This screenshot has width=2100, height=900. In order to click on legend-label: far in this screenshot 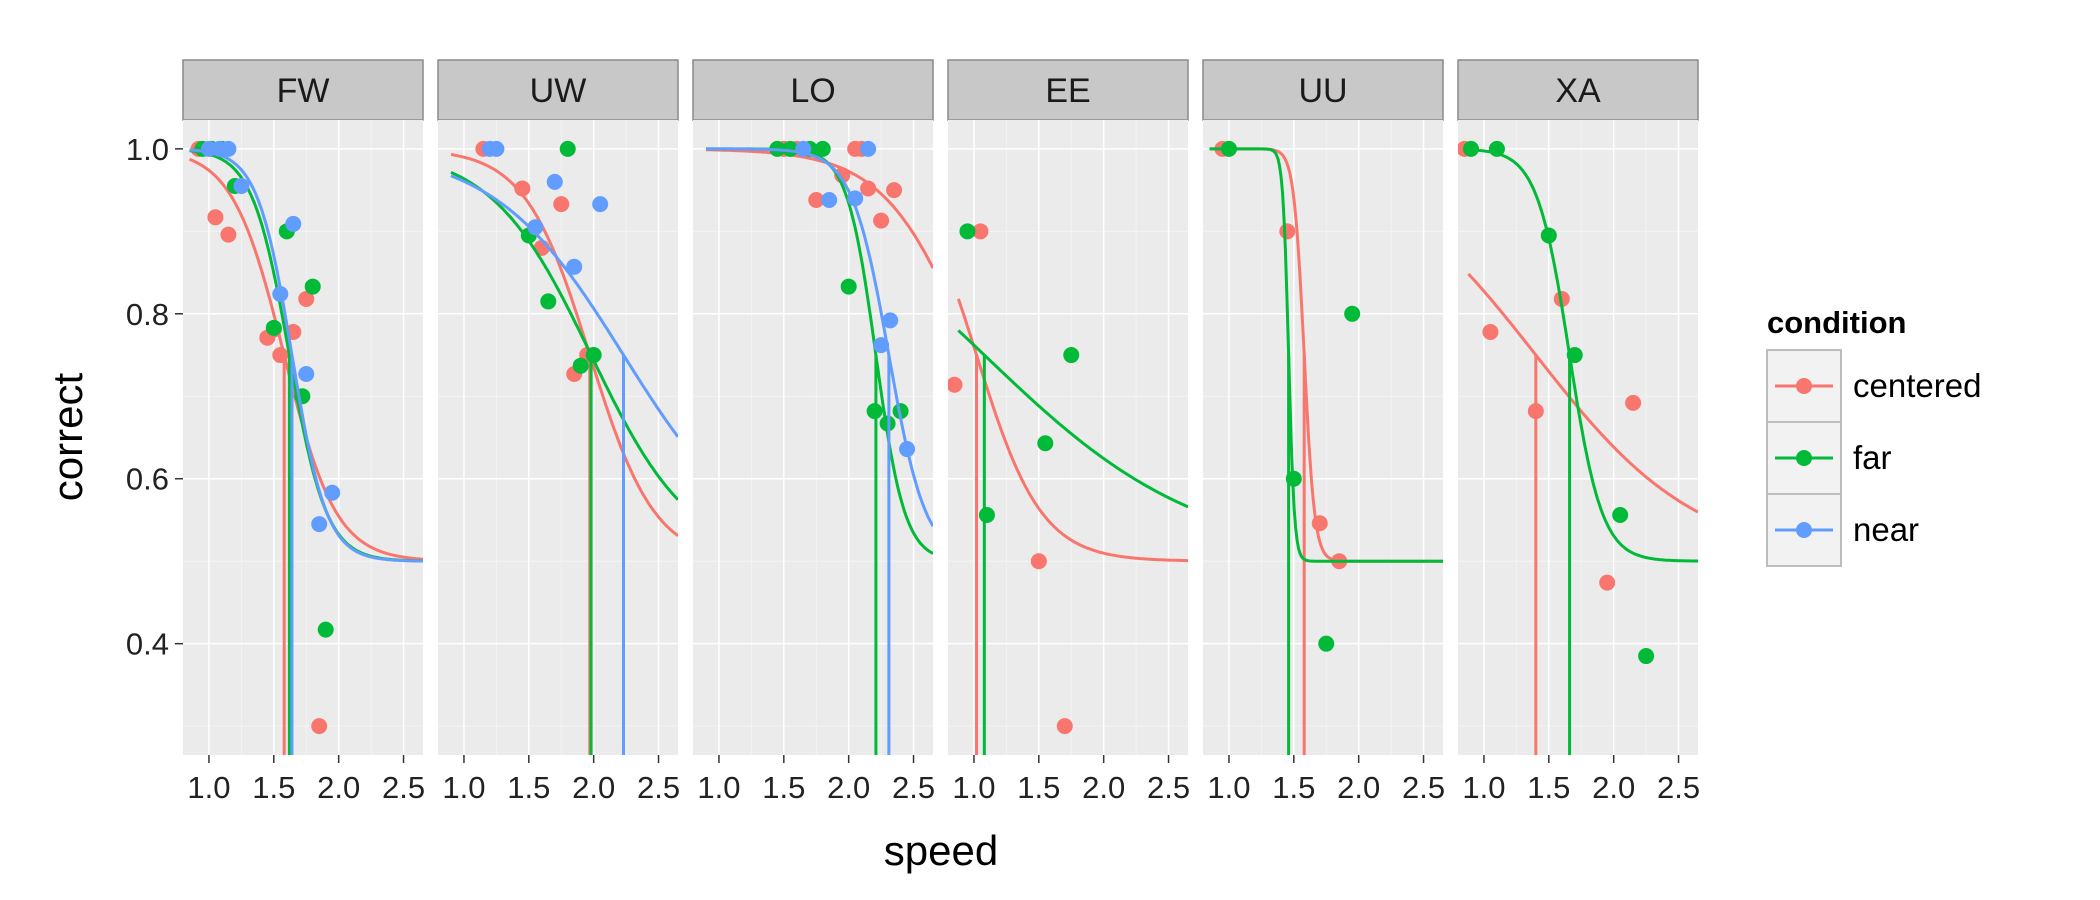, I will do `click(1872, 457)`.